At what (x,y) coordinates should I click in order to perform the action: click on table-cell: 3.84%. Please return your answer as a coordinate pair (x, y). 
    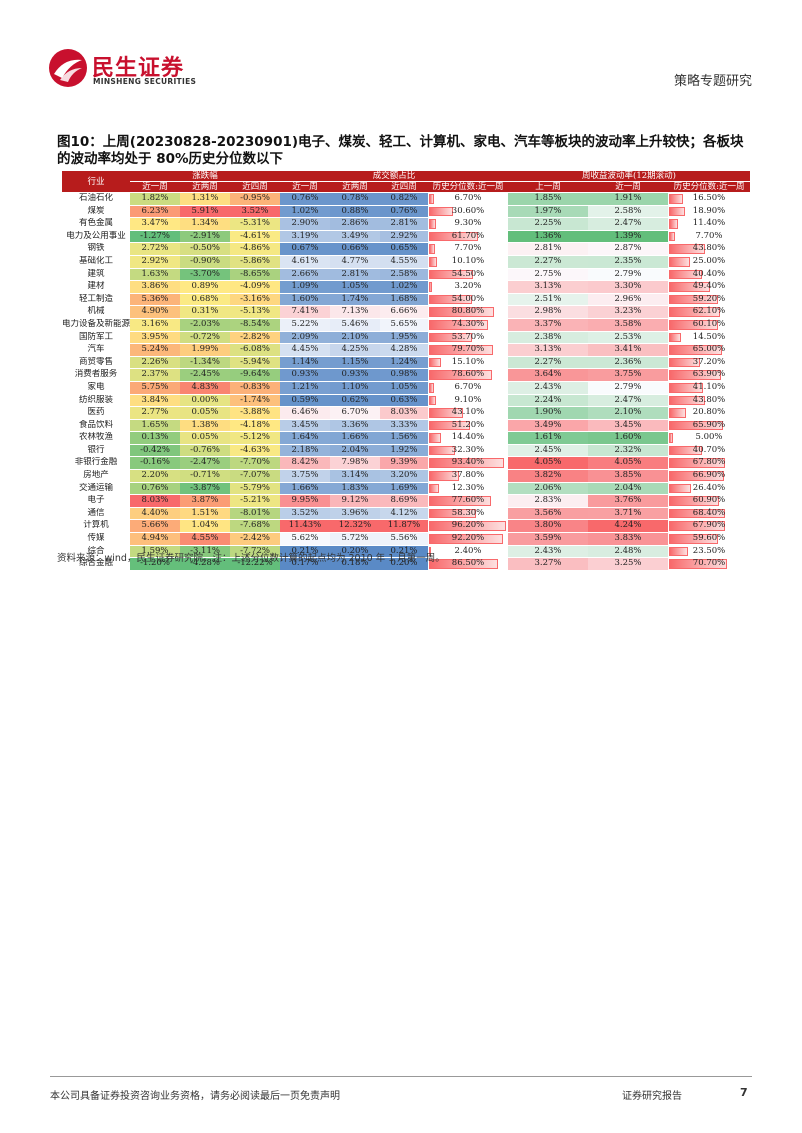
    Looking at the image, I should click on (155, 401).